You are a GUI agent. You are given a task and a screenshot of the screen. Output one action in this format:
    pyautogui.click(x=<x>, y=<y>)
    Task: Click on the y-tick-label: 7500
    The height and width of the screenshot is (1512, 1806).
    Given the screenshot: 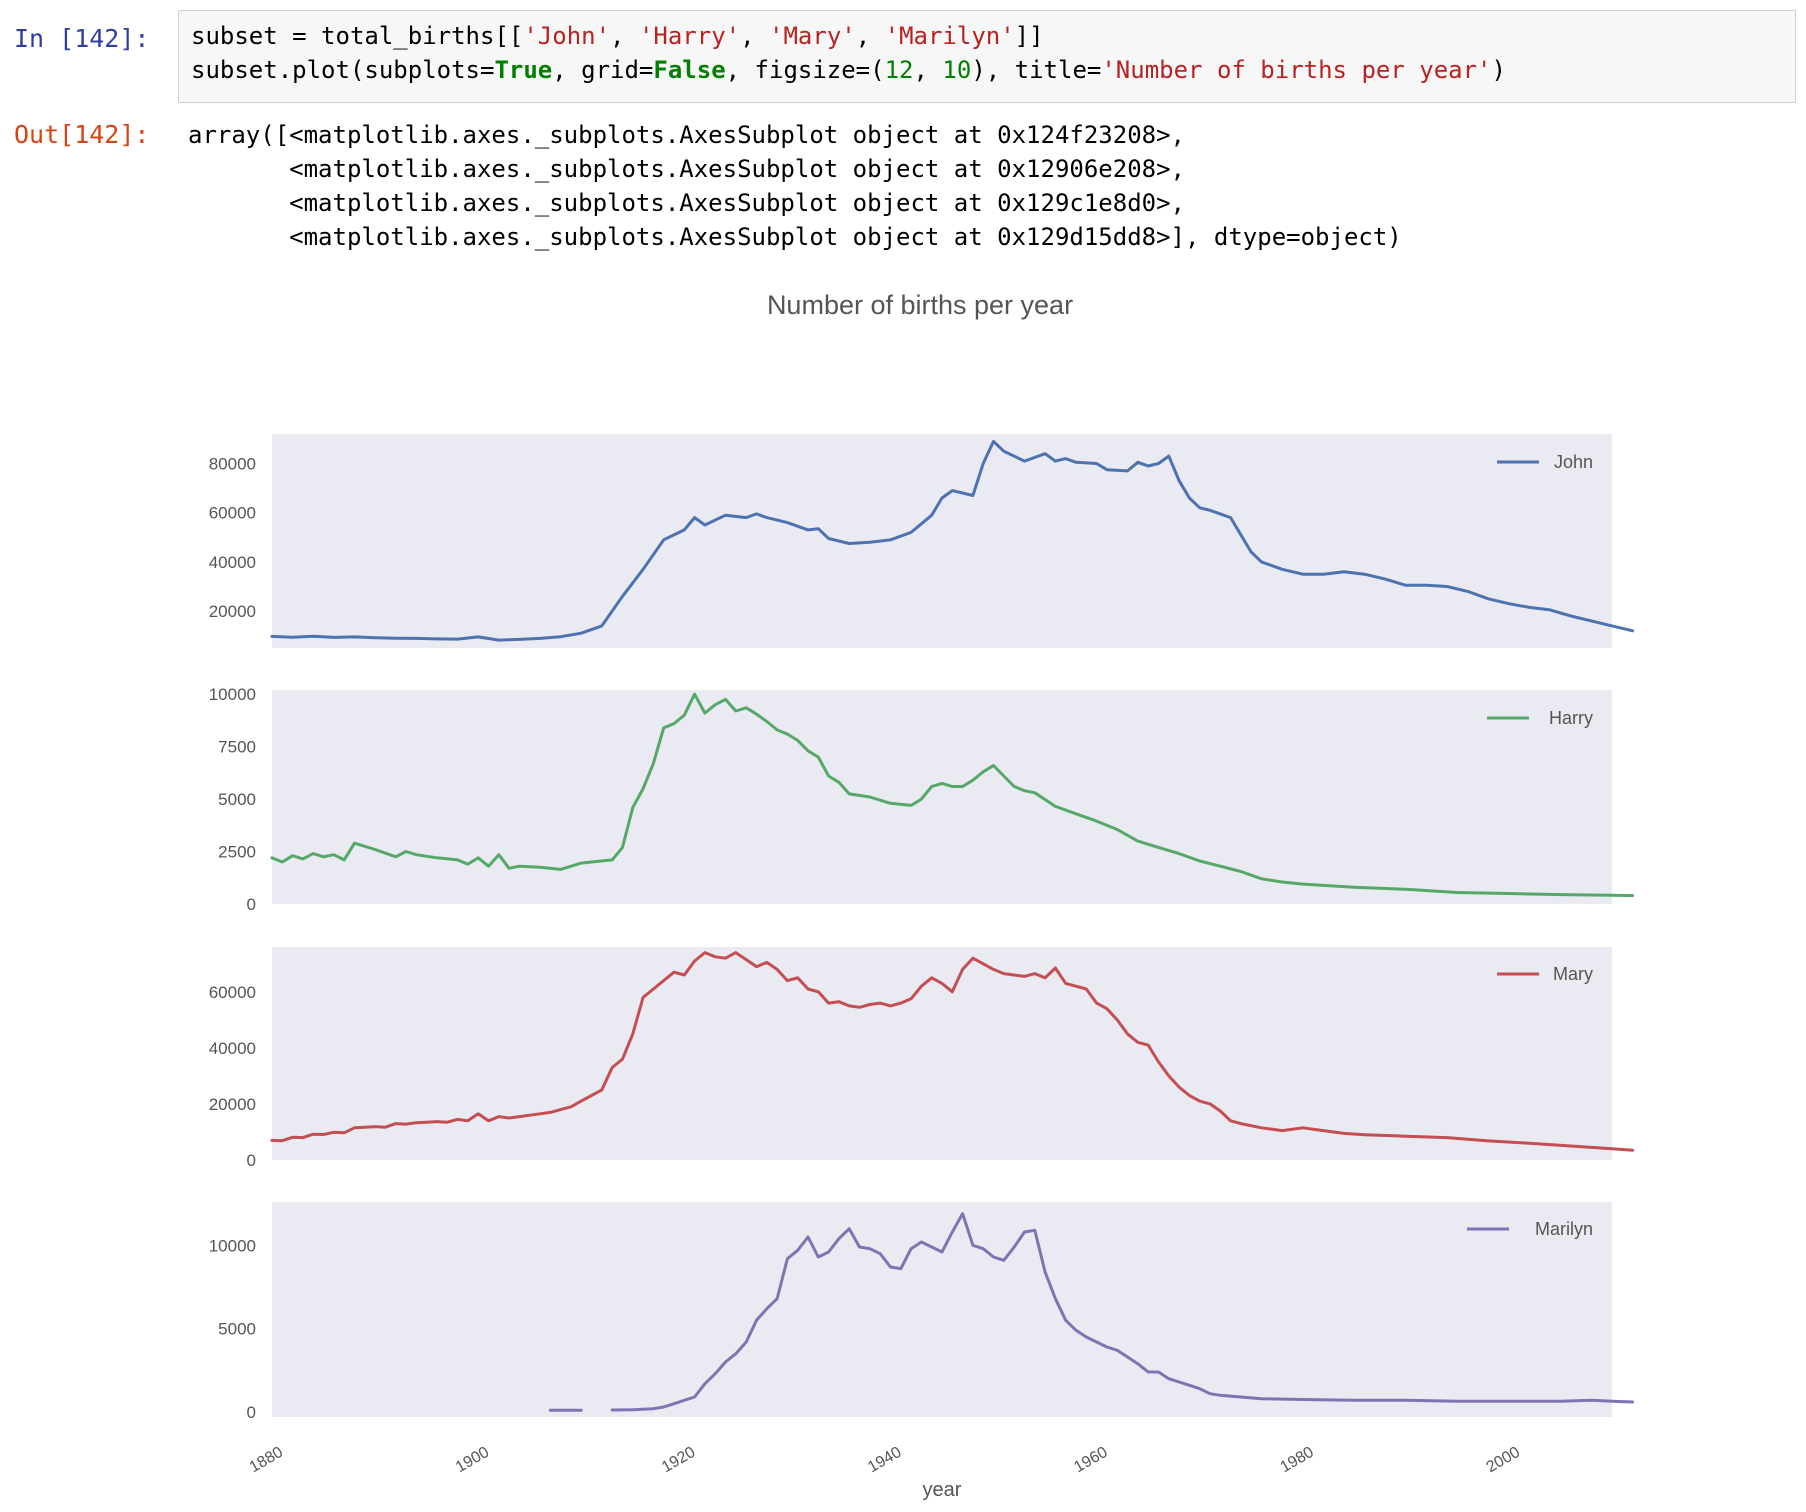 What is the action you would take?
    pyautogui.click(x=237, y=747)
    